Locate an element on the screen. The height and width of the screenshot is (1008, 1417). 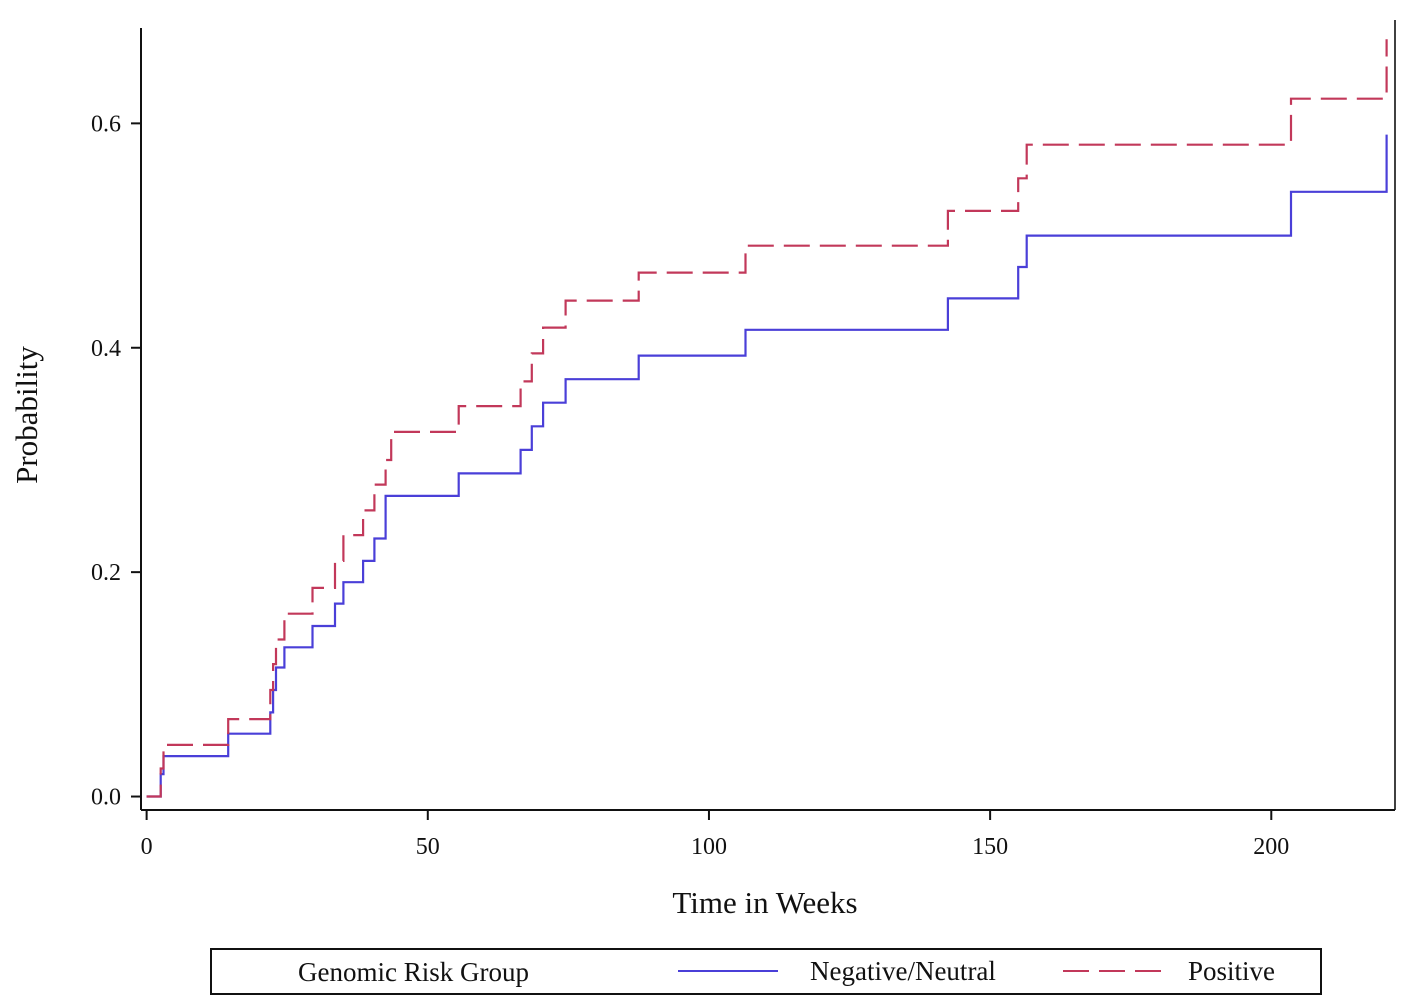
legend-label-negative-neutral: Negative/Neutral is located at coordinates (903, 971).